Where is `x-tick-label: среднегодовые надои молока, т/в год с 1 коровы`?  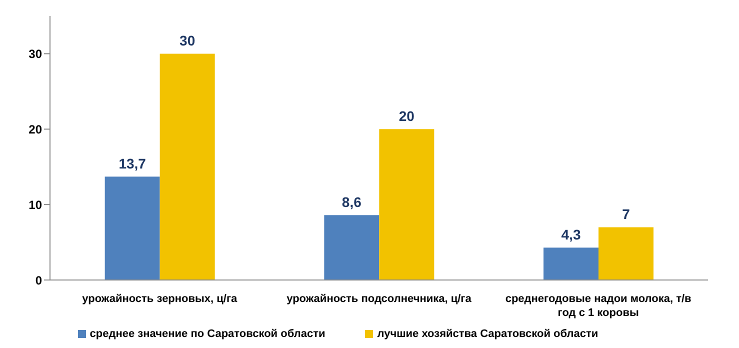
x-tick-label: среднегодовые надои молока, т/в год с 1 коровы is located at coordinates (598, 306).